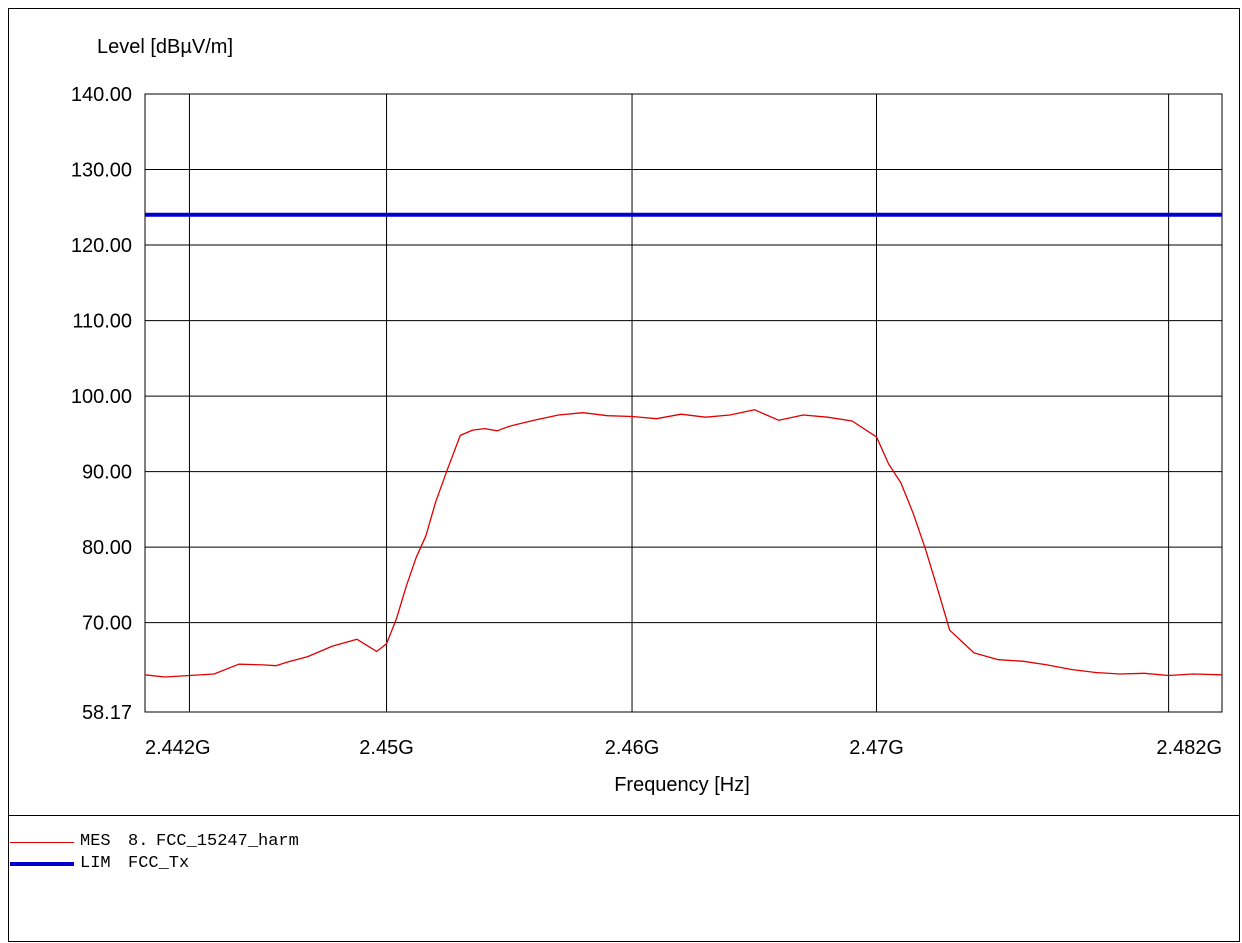  Describe the element at coordinates (159, 863) in the screenshot. I see `legend-name-lim: FCC_Tx` at that location.